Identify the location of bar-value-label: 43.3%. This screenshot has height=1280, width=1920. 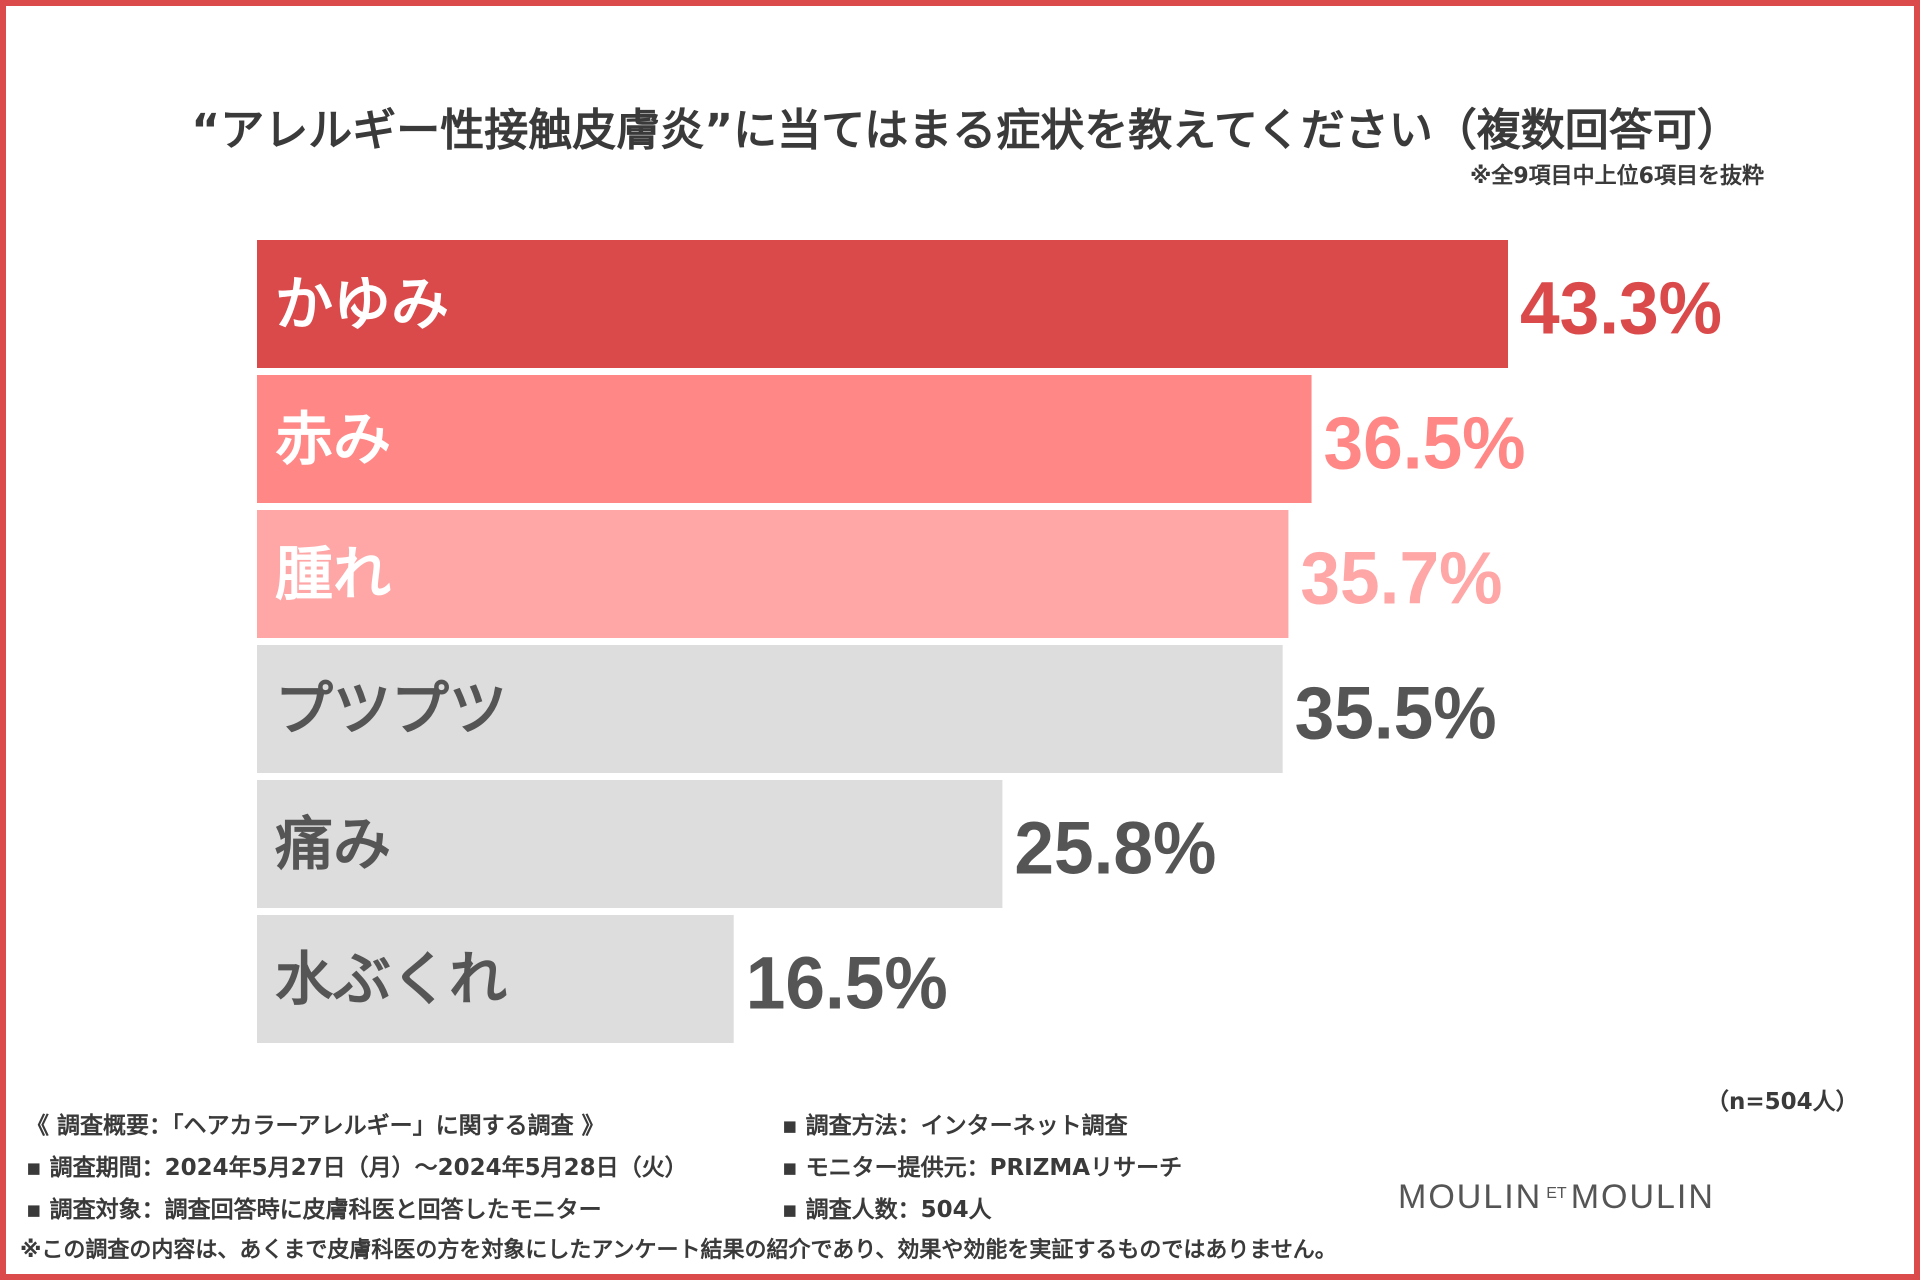
(1621, 308).